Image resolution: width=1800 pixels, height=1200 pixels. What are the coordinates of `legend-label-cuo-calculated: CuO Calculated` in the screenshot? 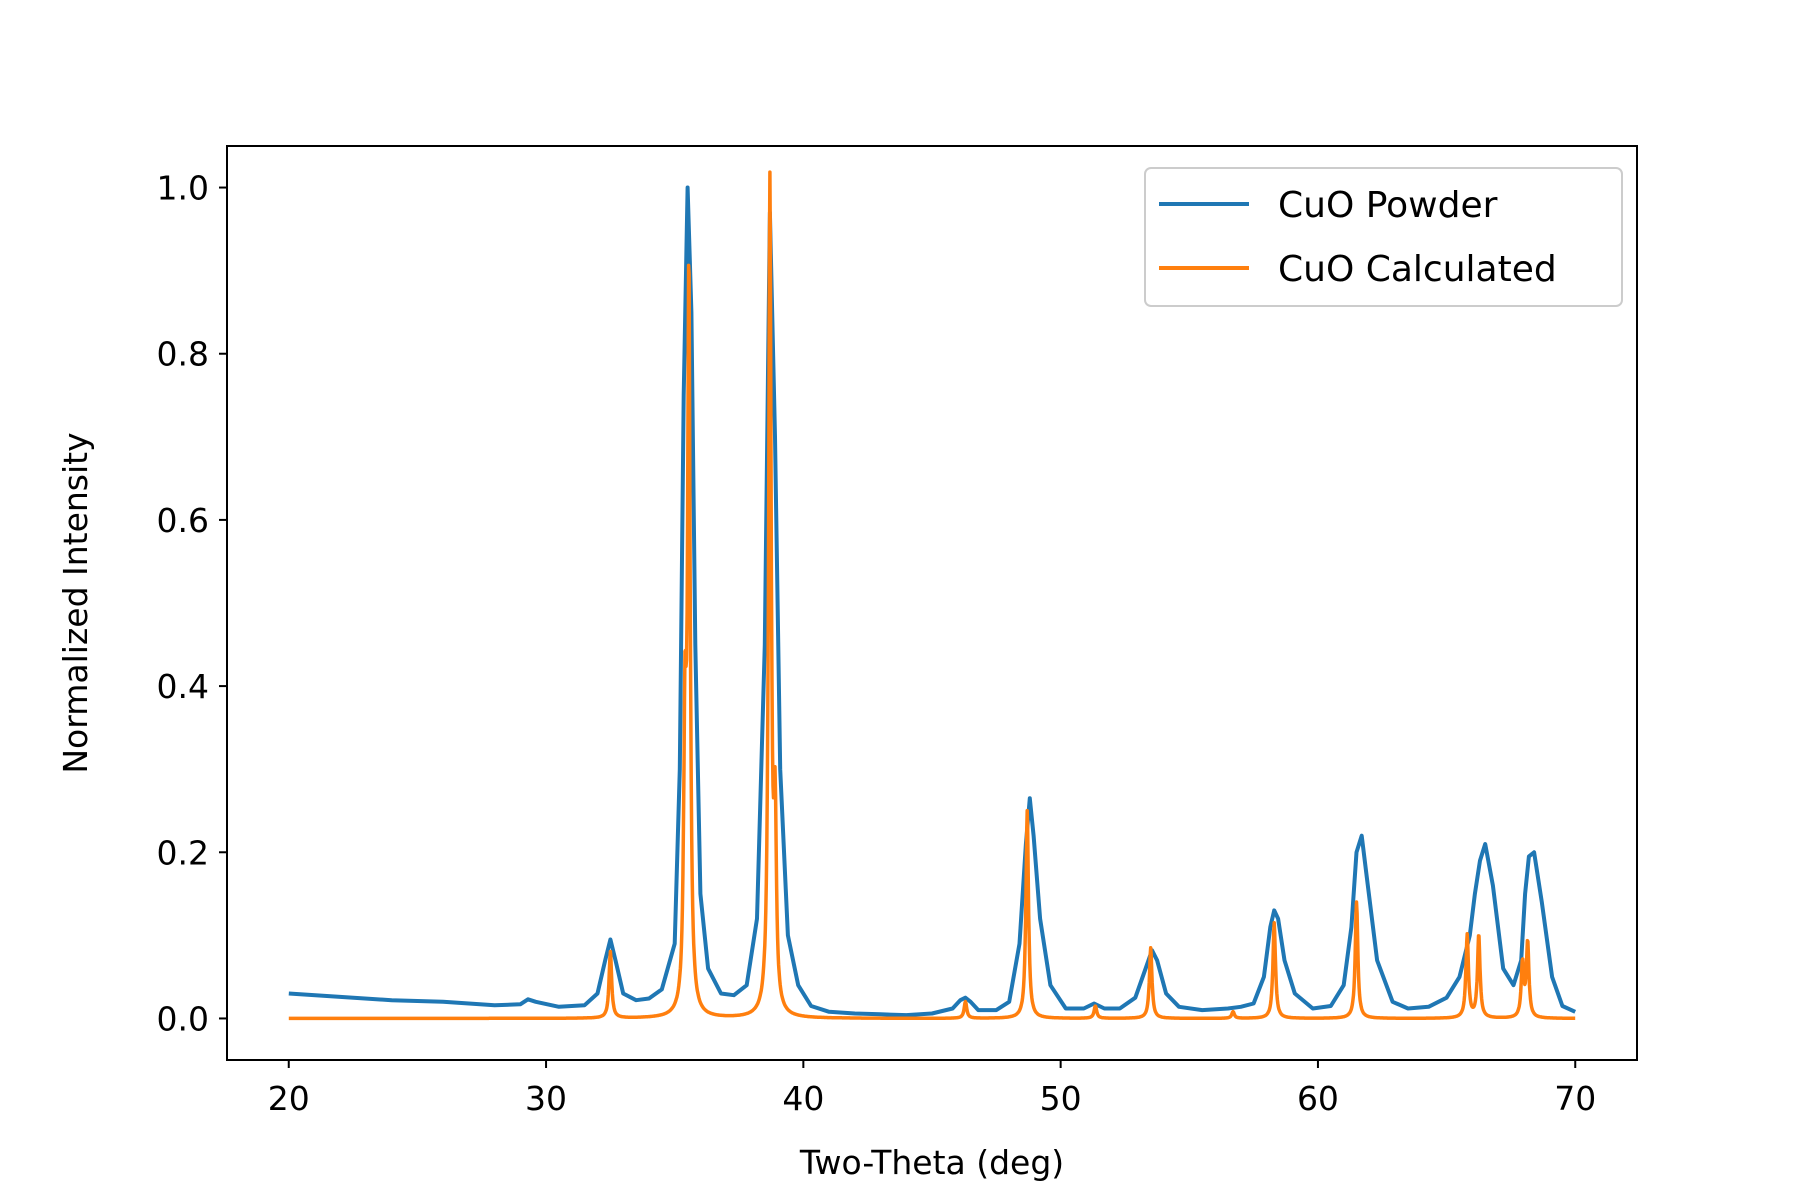 It's located at (1417, 269).